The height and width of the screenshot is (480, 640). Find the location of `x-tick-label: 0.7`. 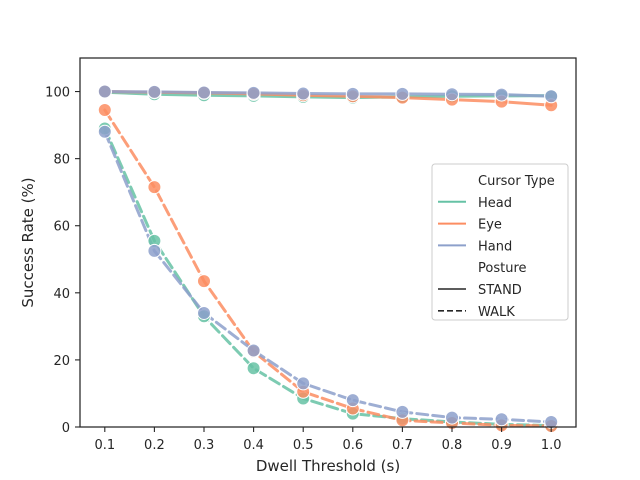

x-tick-label: 0.7 is located at coordinates (402, 445).